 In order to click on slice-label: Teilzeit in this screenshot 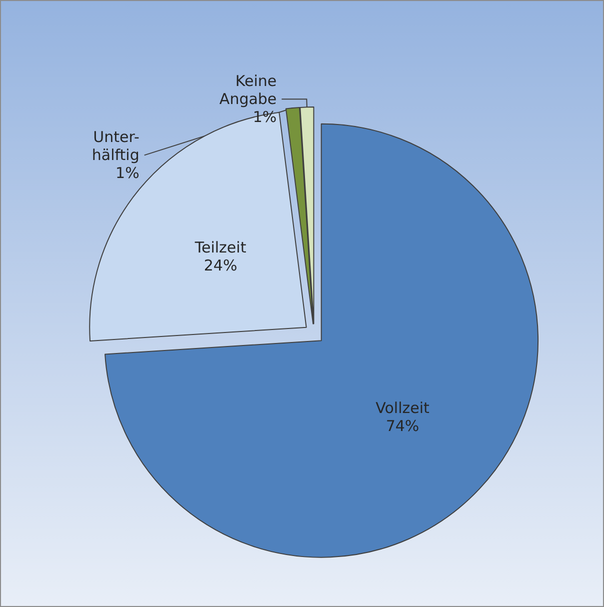, I will do `click(220, 247)`.